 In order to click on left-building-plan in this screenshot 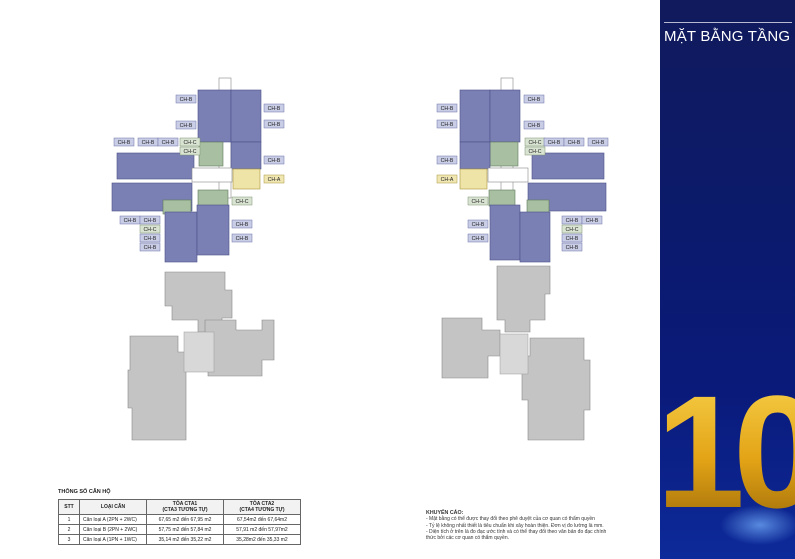, I will do `click(193, 259)`.